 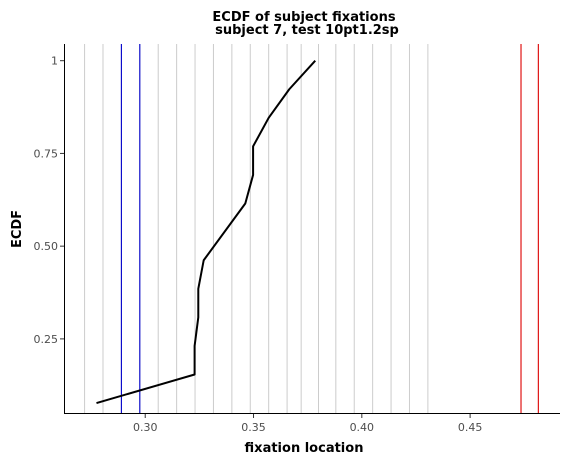 What do you see at coordinates (46, 153) in the screenshot?
I see `y-tick-label-2: 0.75` at bounding box center [46, 153].